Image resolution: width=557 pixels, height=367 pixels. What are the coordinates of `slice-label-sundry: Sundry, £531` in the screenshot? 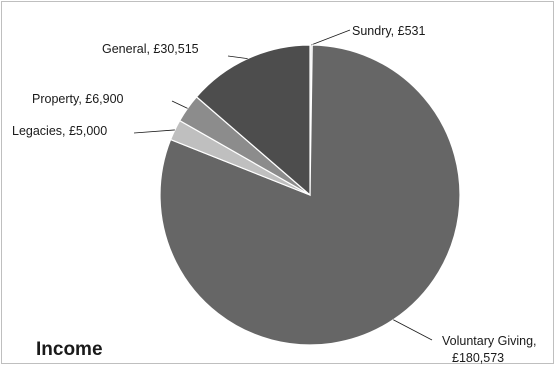 It's located at (388, 31).